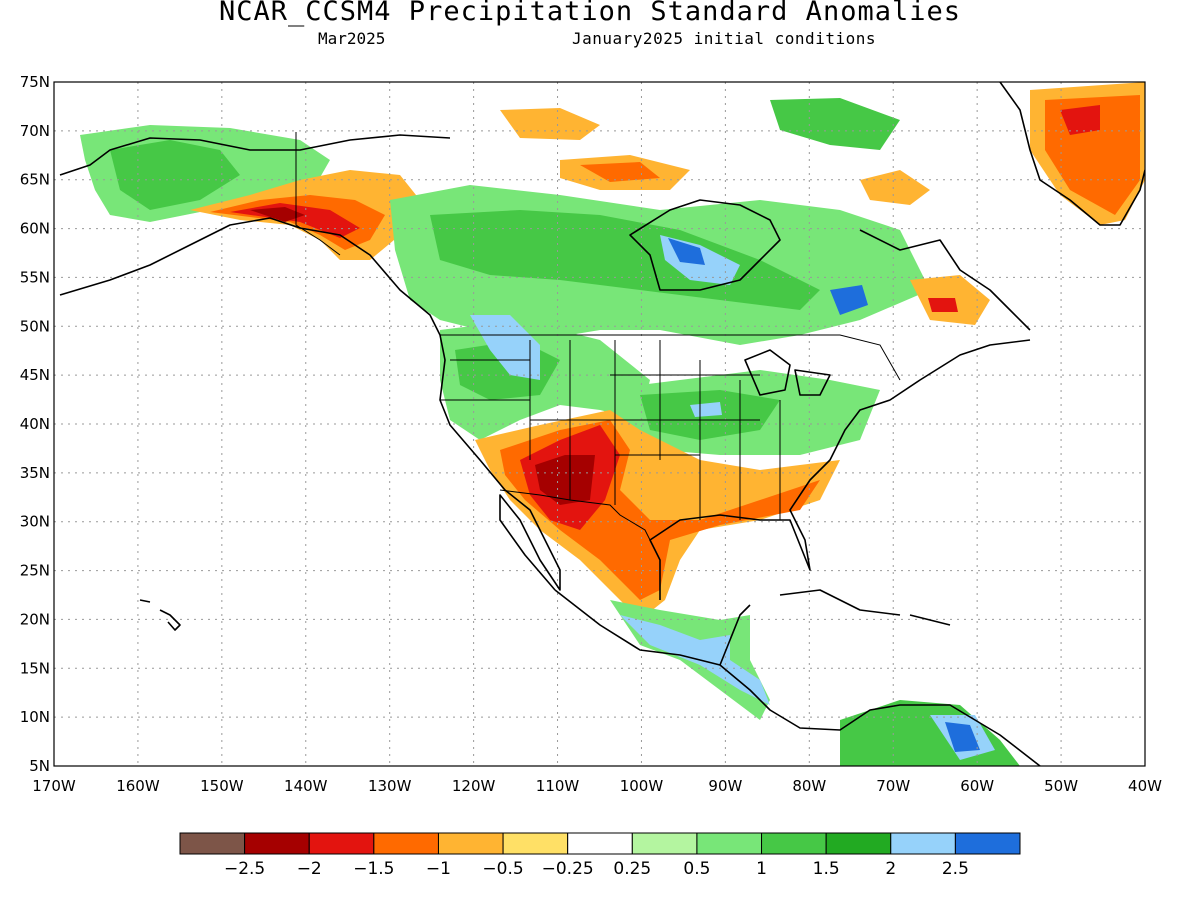 This screenshot has height=900, width=1200. Describe the element at coordinates (610, 430) in the screenshot. I see `border-us-states` at that location.